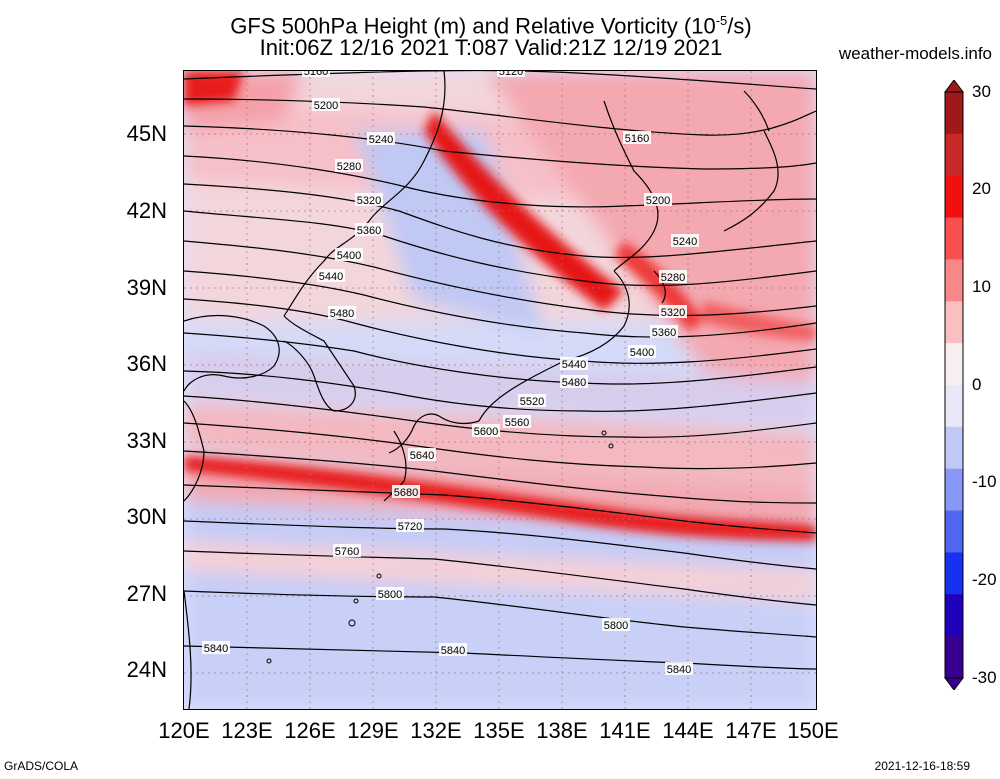  I want to click on lat-label-45n: 45N, so click(146, 133).